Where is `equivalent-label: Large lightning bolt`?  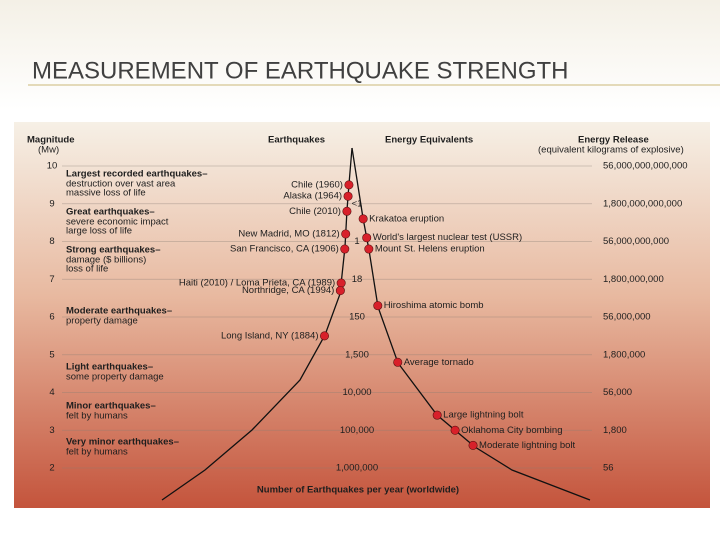
equivalent-label: Large lightning bolt is located at coordinates (483, 415).